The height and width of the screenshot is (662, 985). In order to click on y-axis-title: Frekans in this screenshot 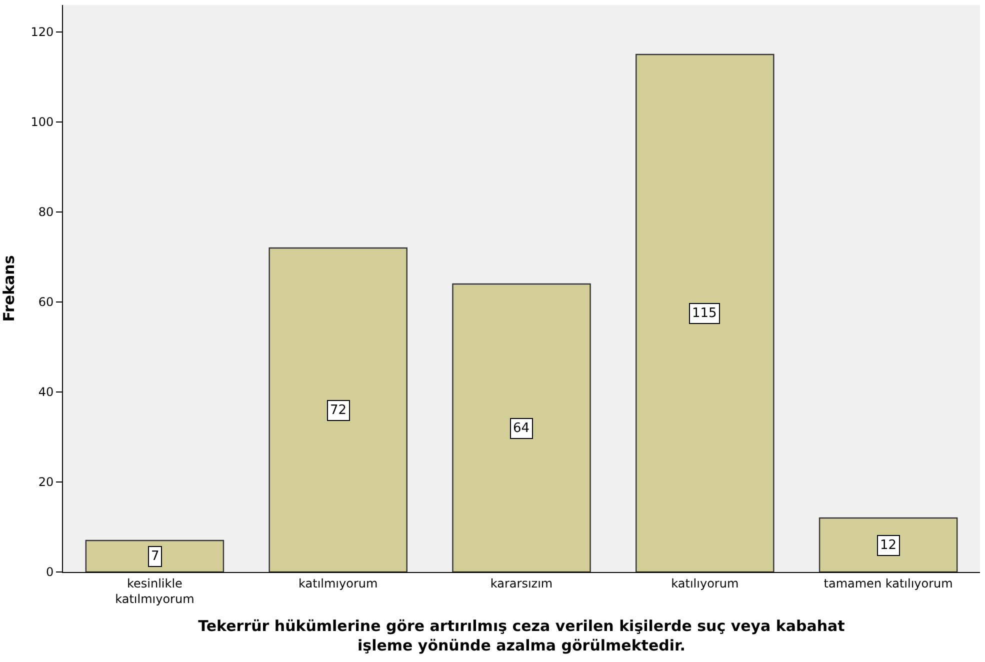, I will do `click(9, 288)`.